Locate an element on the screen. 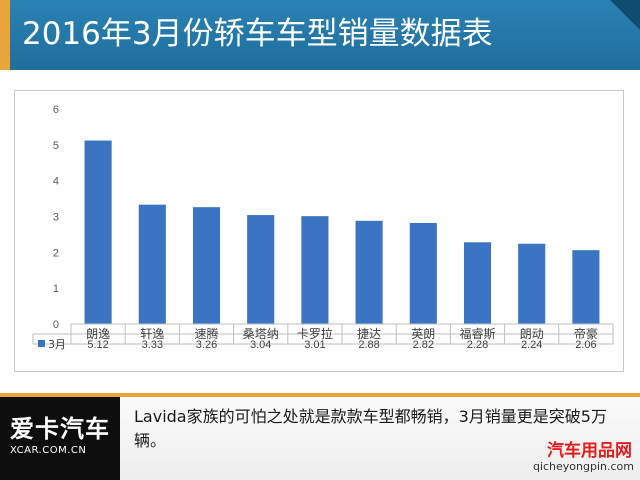 This screenshot has height=480, width=640. category-label: 轩逸 is located at coordinates (152, 334).